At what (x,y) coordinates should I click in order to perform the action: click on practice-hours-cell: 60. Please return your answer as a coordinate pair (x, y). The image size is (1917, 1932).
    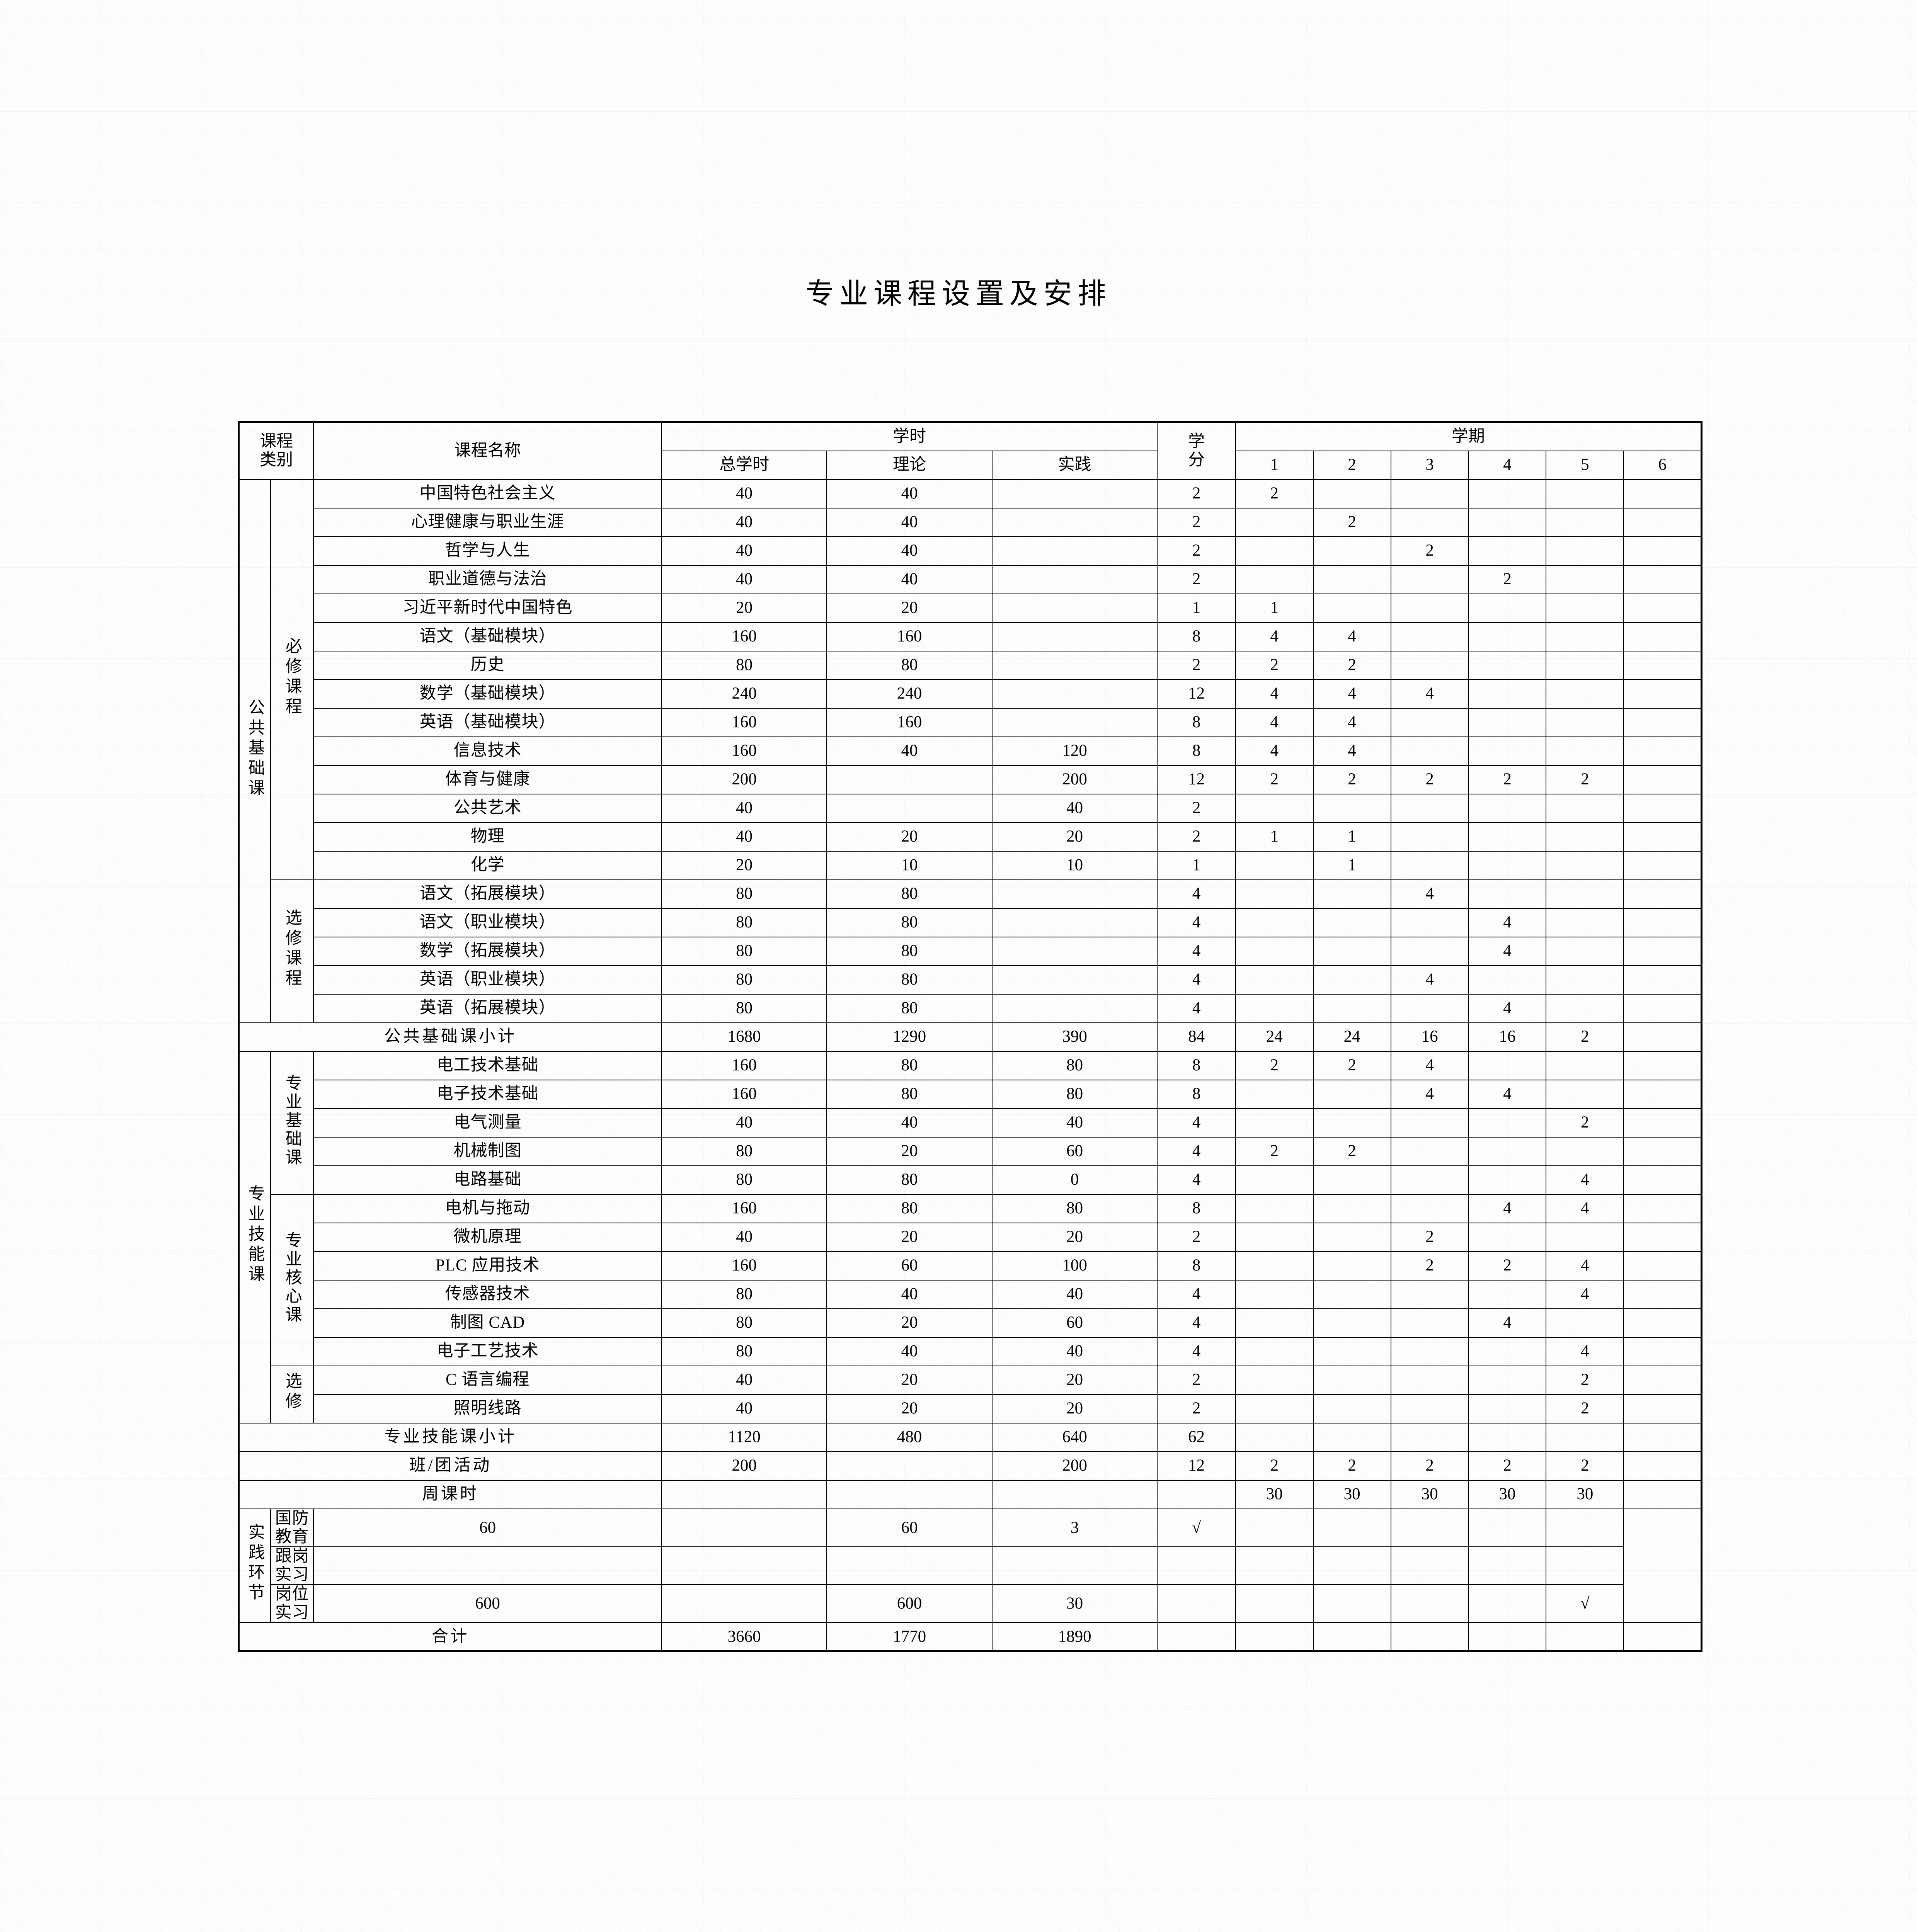
    Looking at the image, I should click on (1074, 1323).